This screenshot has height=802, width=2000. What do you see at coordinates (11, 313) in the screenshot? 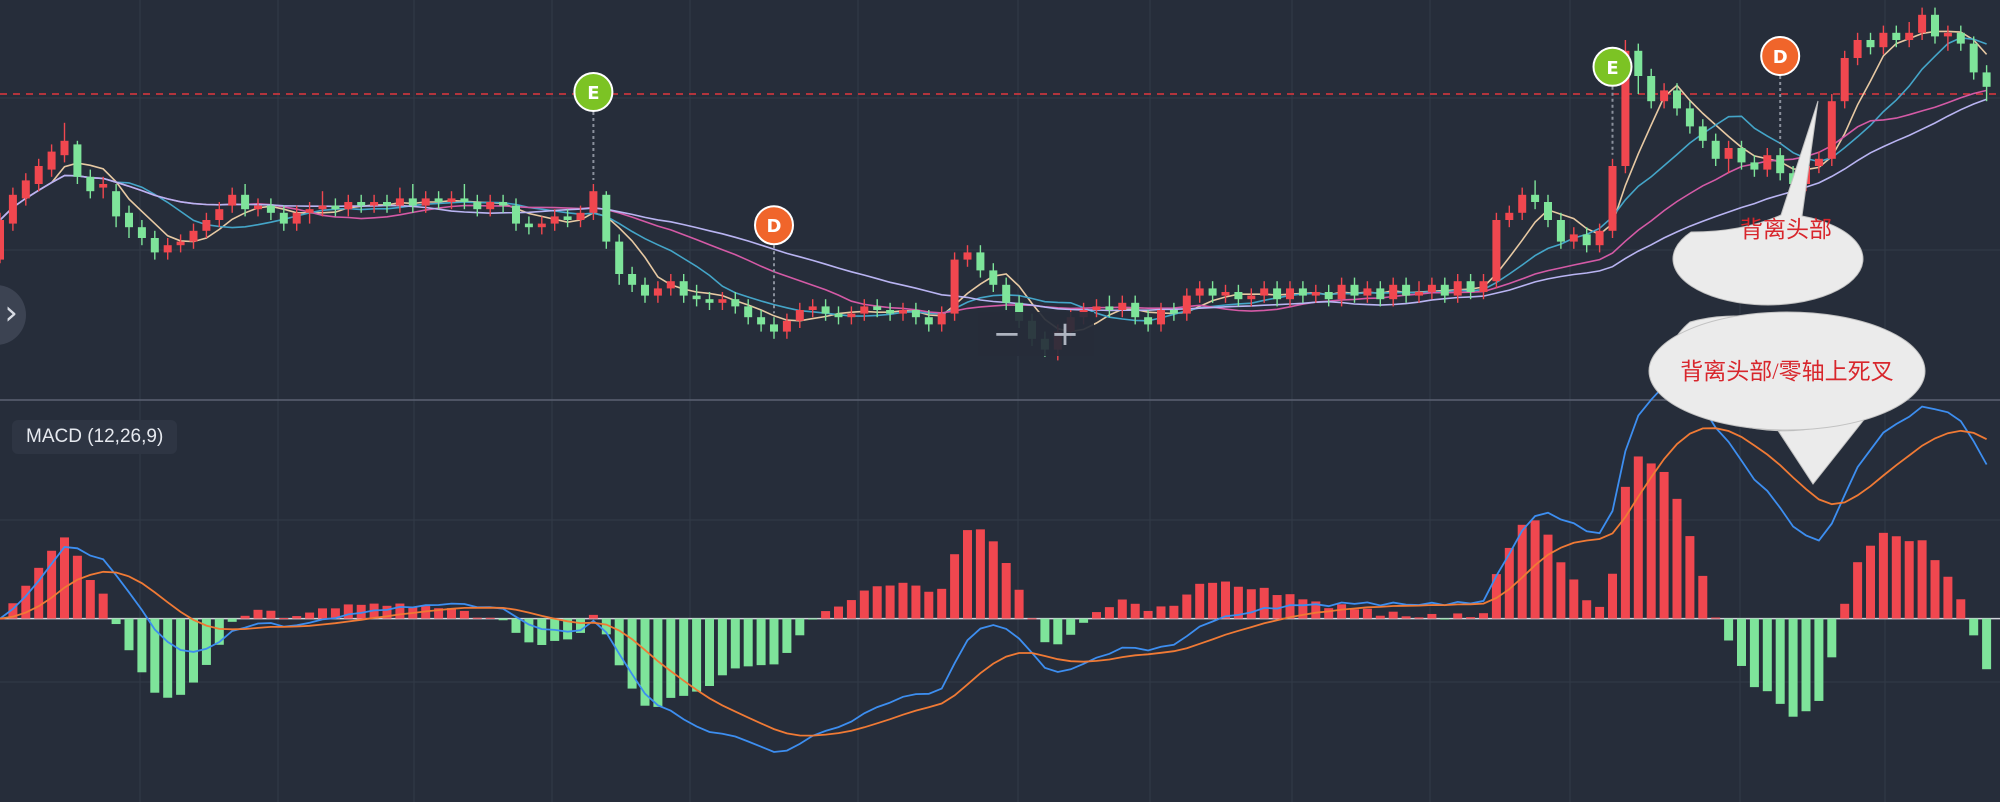
I see `chevron-right-icon: ›` at bounding box center [11, 313].